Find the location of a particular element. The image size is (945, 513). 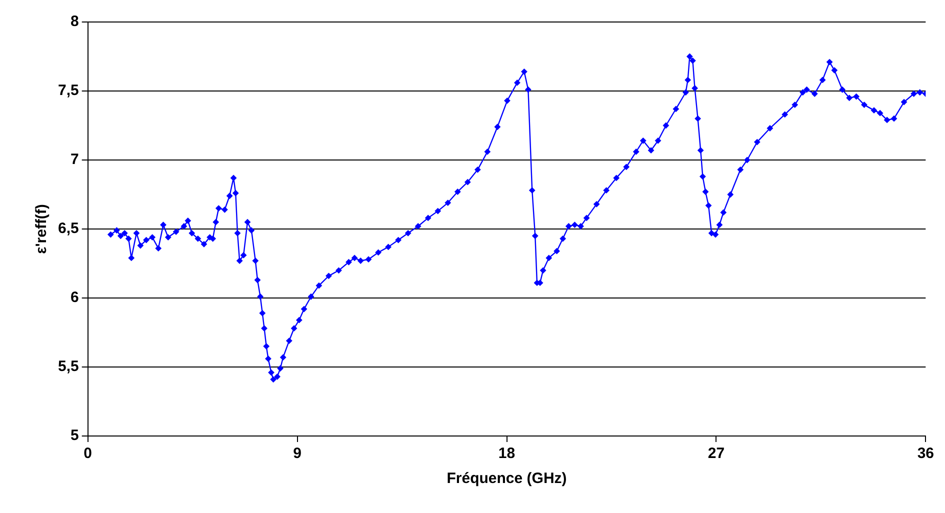

x-tick-label: 0 is located at coordinates (88, 453).